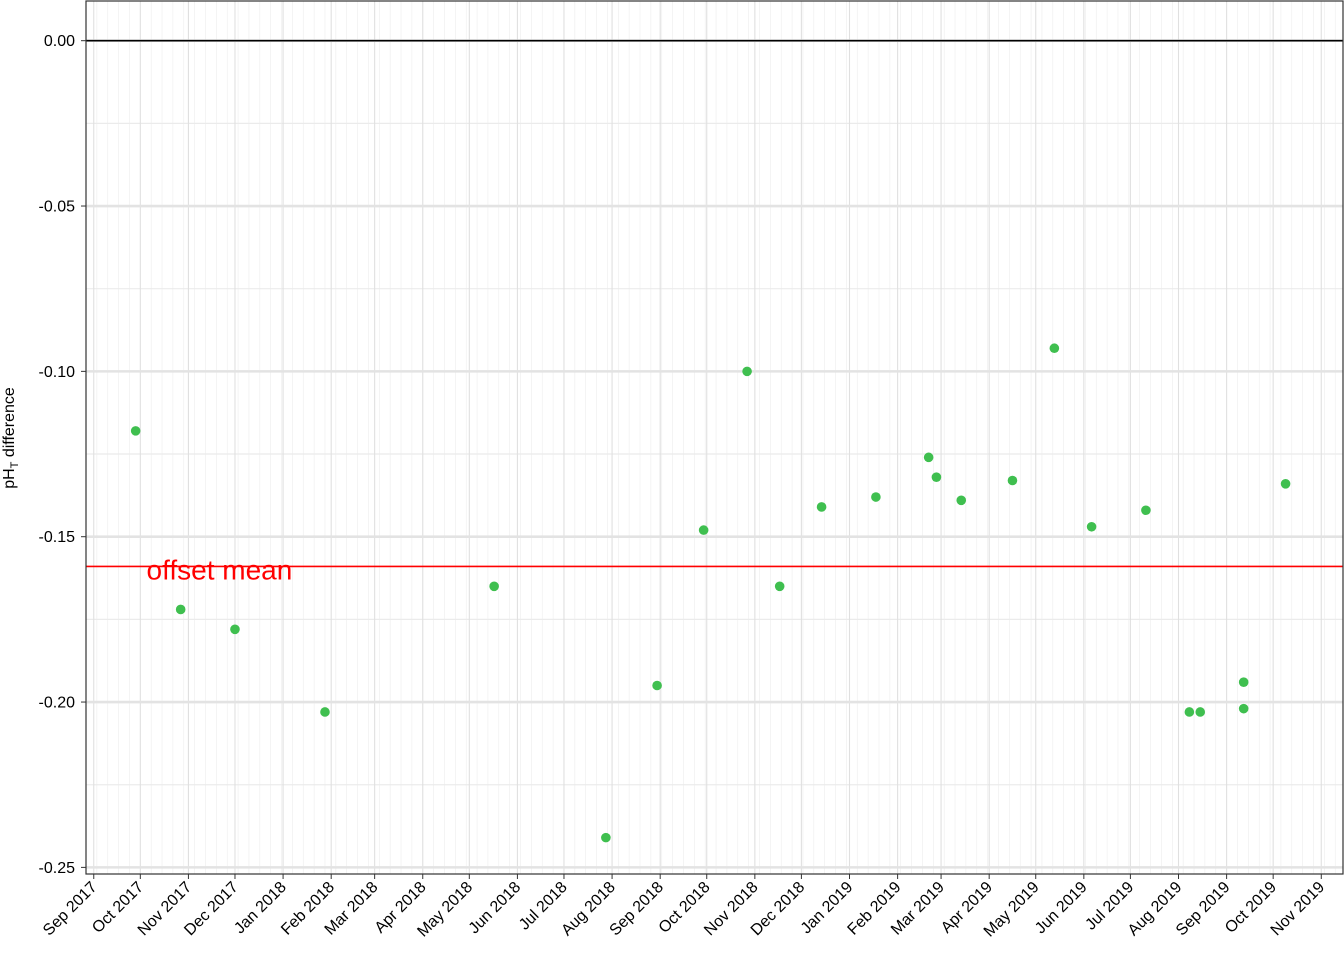 The width and height of the screenshot is (1344, 960). Describe the element at coordinates (9, 478) in the screenshot. I see `y-axis-title-main: pH` at that location.